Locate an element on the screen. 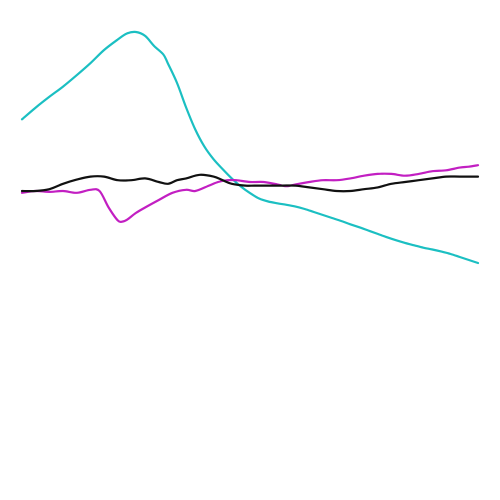 The height and width of the screenshot is (500, 500). series-line-black is located at coordinates (250, 183).